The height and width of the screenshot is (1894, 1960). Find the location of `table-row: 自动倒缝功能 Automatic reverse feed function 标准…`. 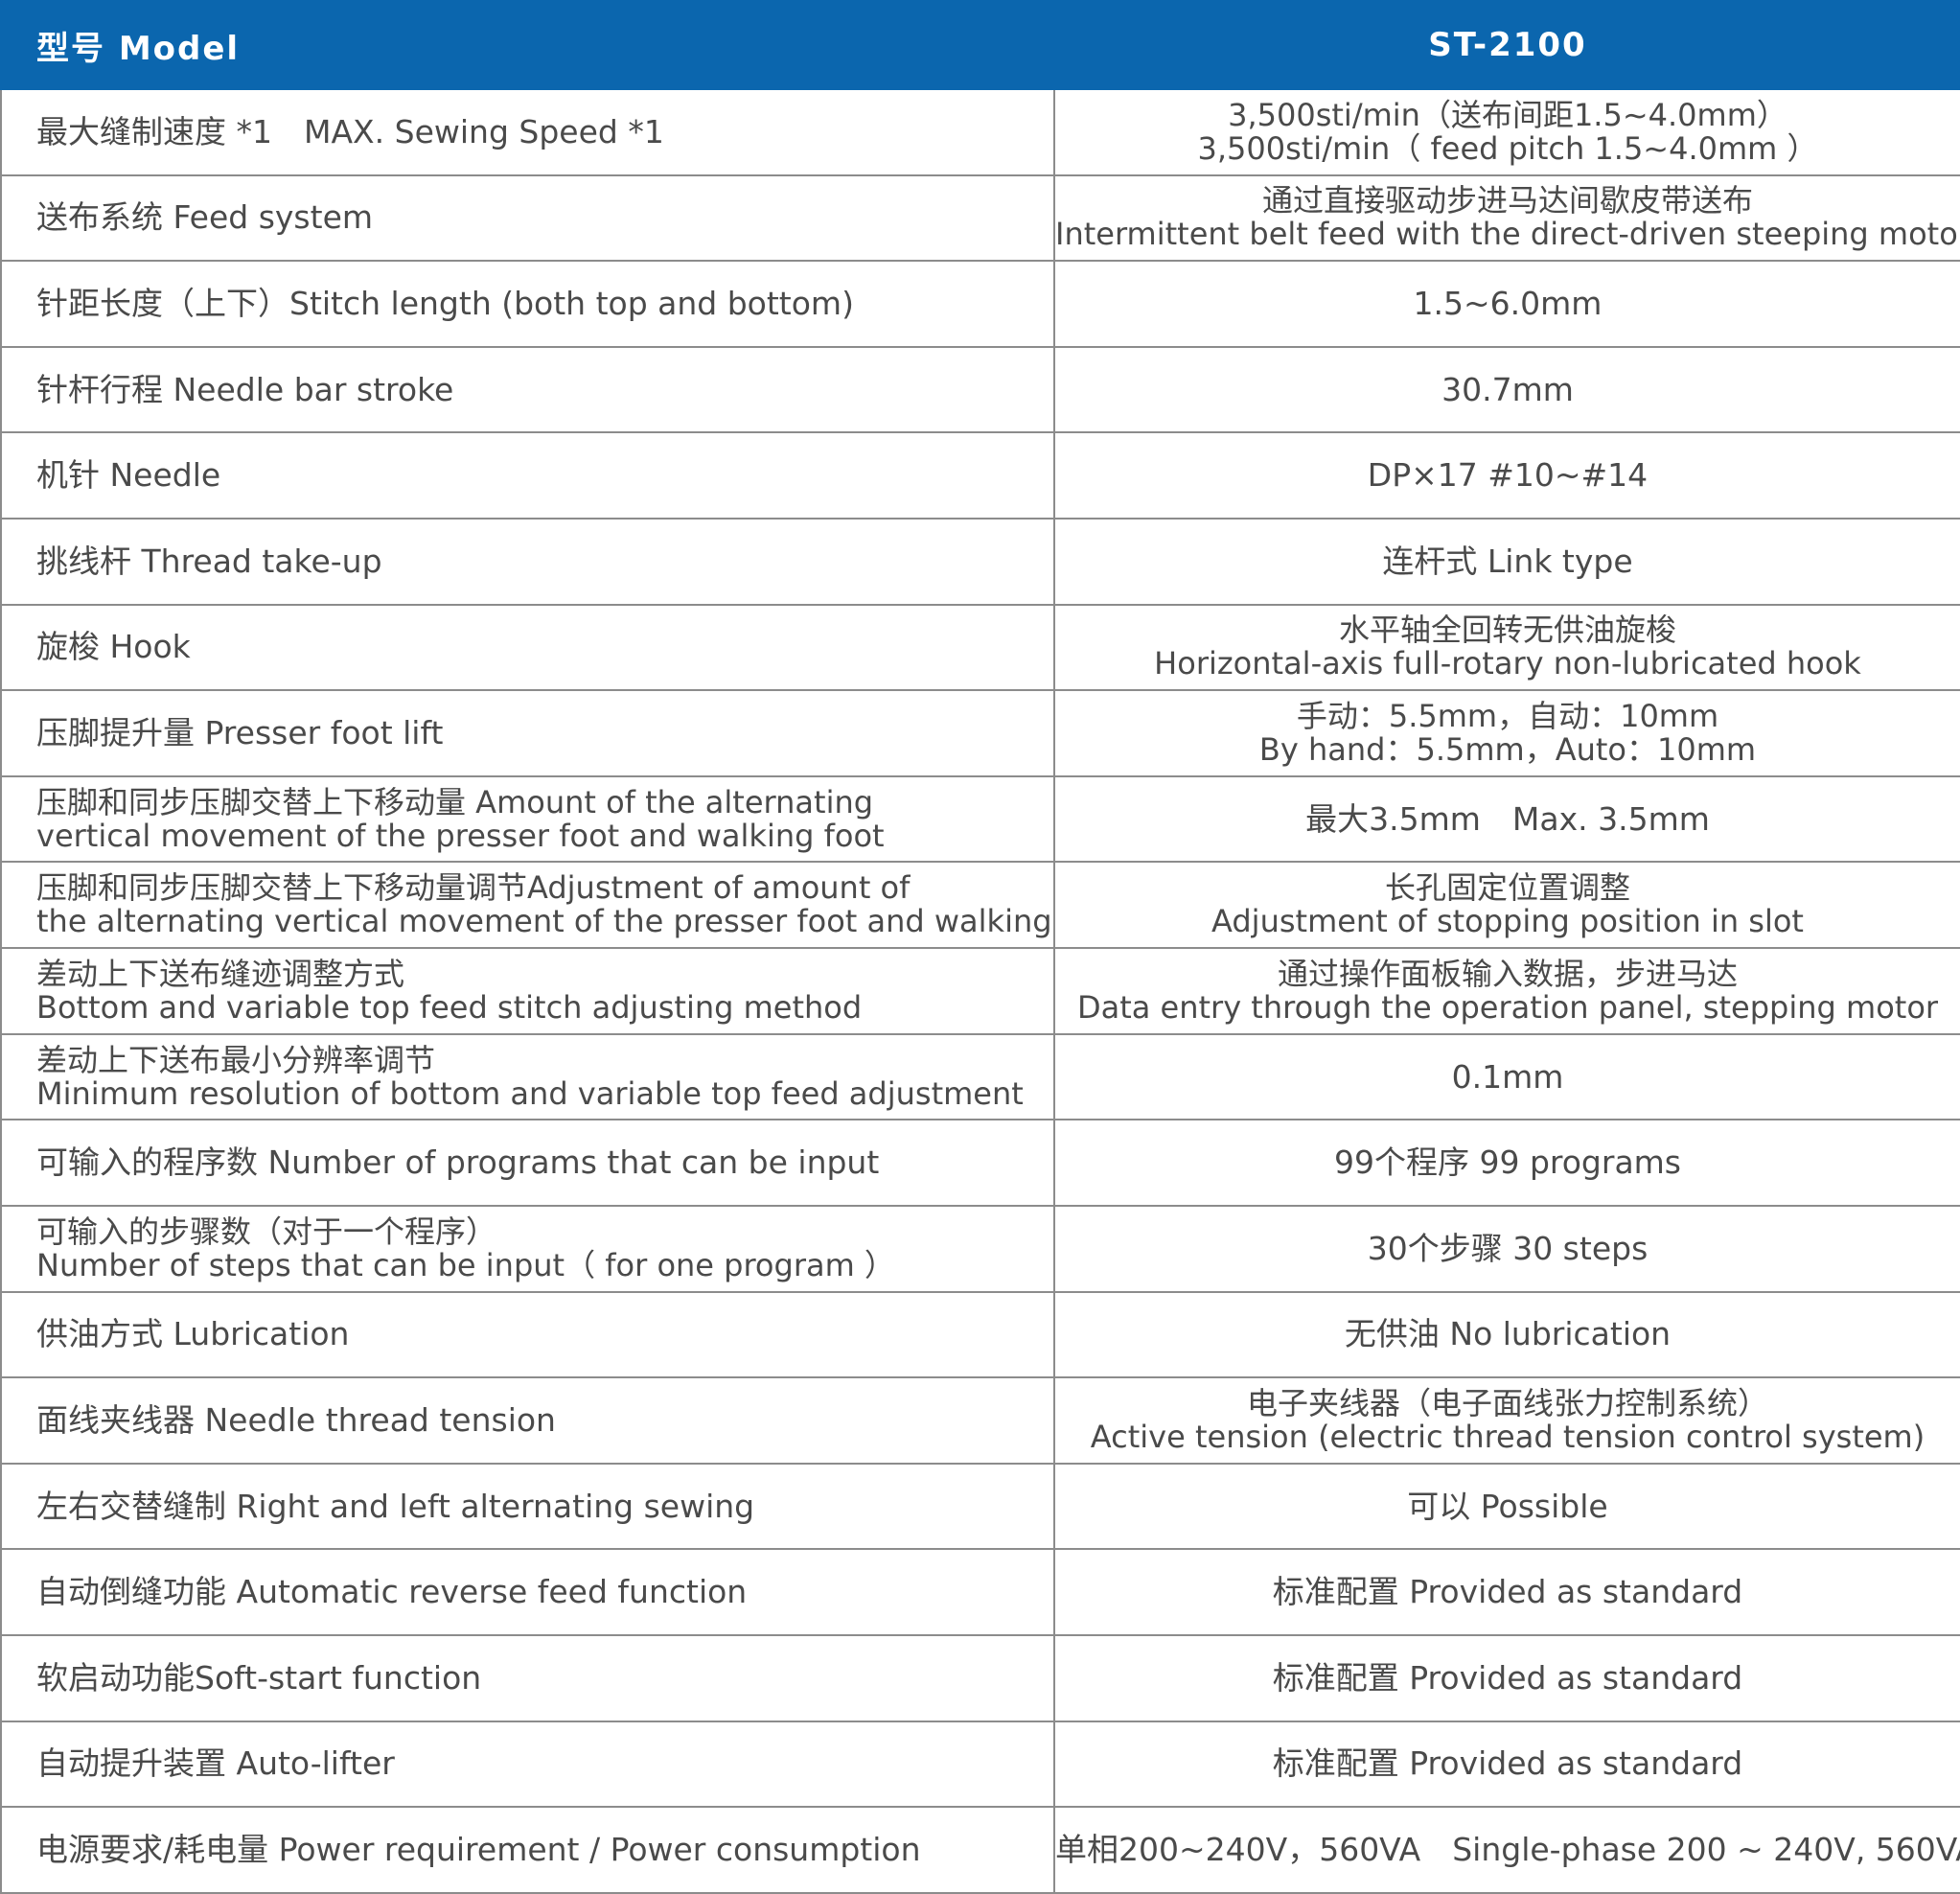

table-row: 自动倒缝功能 Automatic reverse feed function 标准… is located at coordinates (980, 1592).